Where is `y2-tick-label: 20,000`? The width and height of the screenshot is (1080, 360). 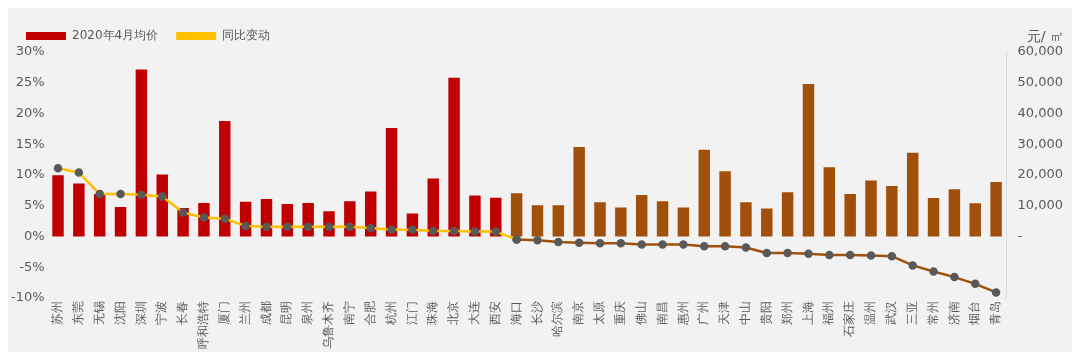
y2-tick-label: 20,000 is located at coordinates (1040, 174).